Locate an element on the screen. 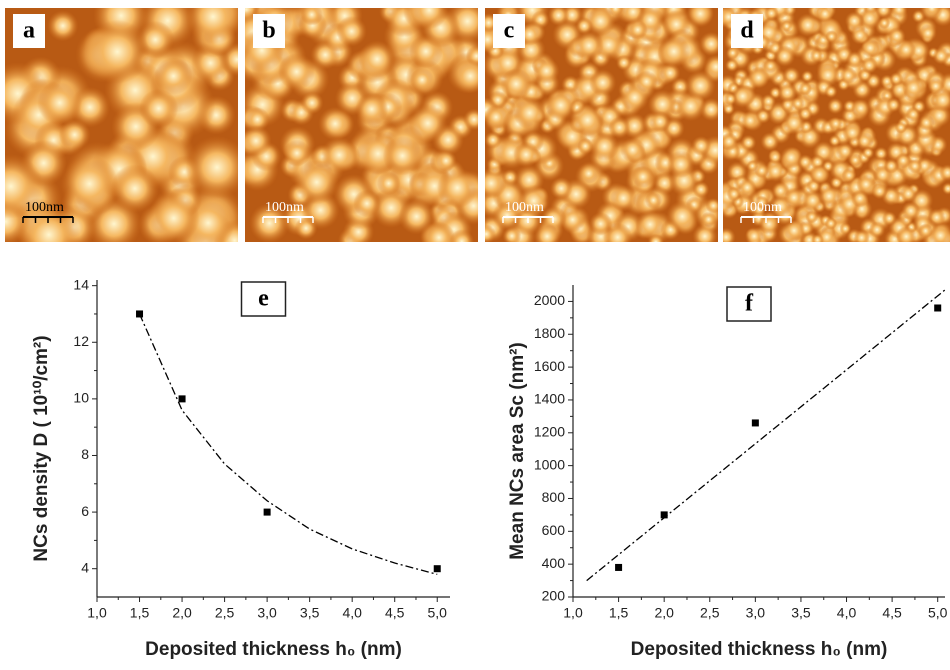 The width and height of the screenshot is (950, 670). afm-image: d 100nm is located at coordinates (836, 125).